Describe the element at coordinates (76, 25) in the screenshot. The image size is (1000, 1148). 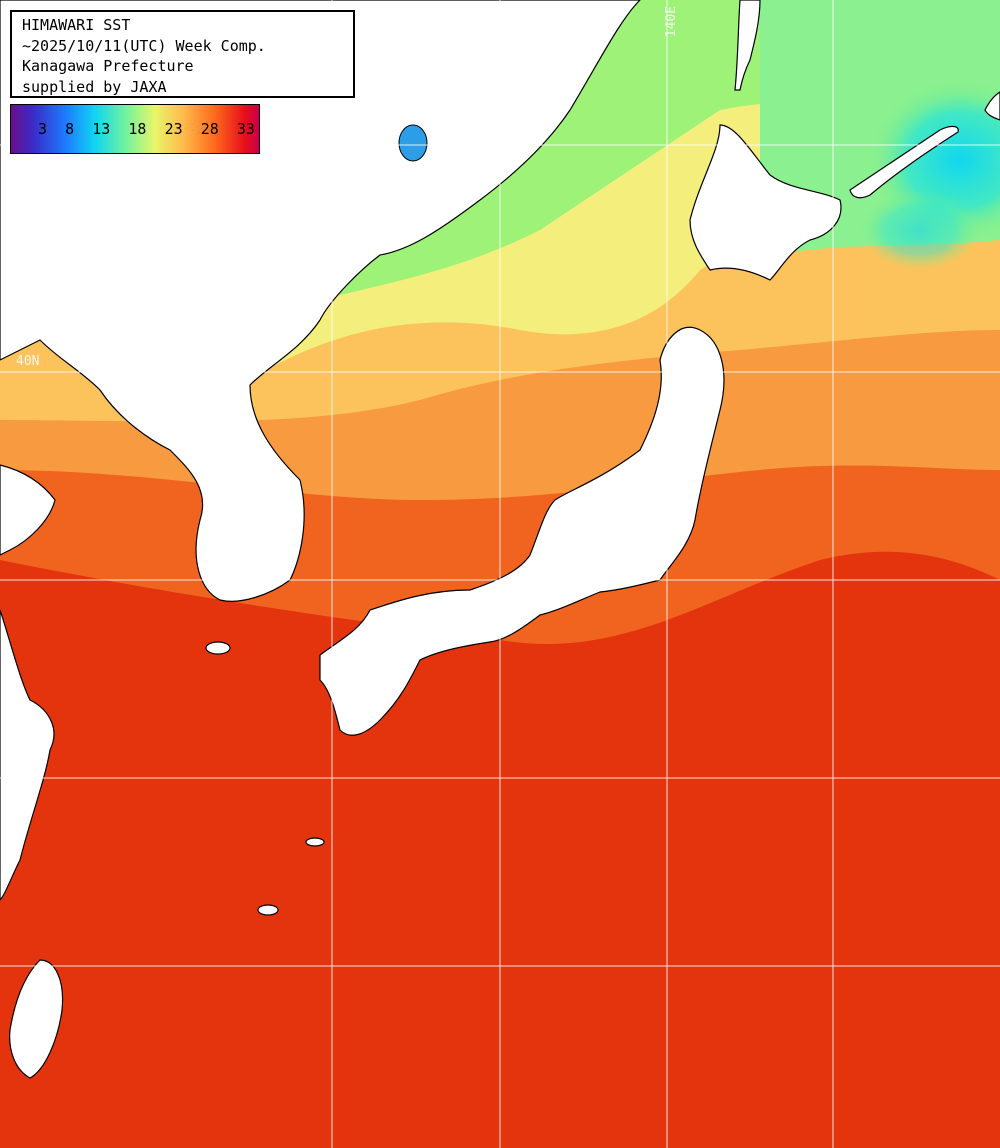
I see `title-line-1: HIMAWARI SST` at that location.